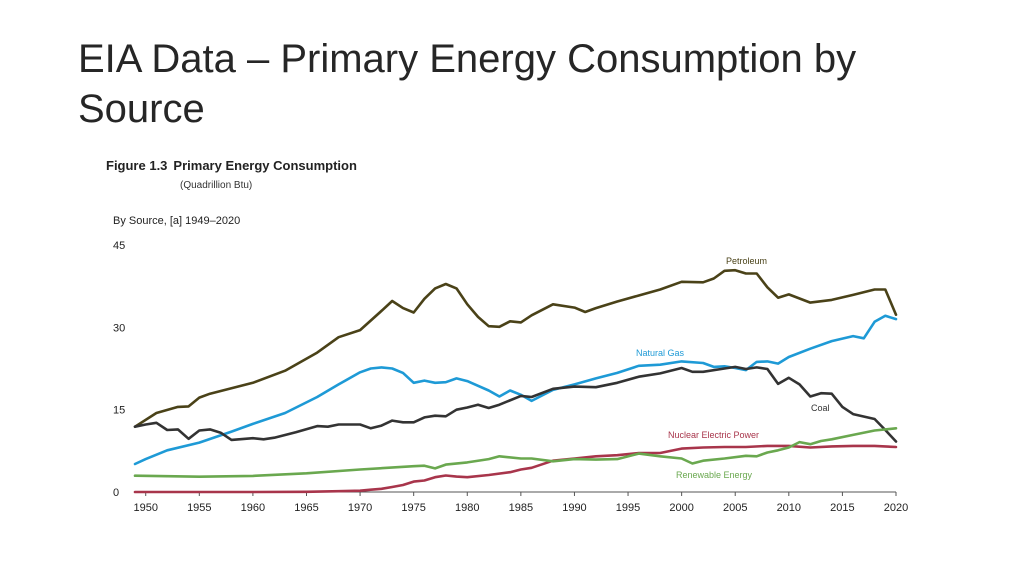  What do you see at coordinates (713, 435) in the screenshot?
I see `series-label-nuclear-electric-power: Nuclear Electric Power` at bounding box center [713, 435].